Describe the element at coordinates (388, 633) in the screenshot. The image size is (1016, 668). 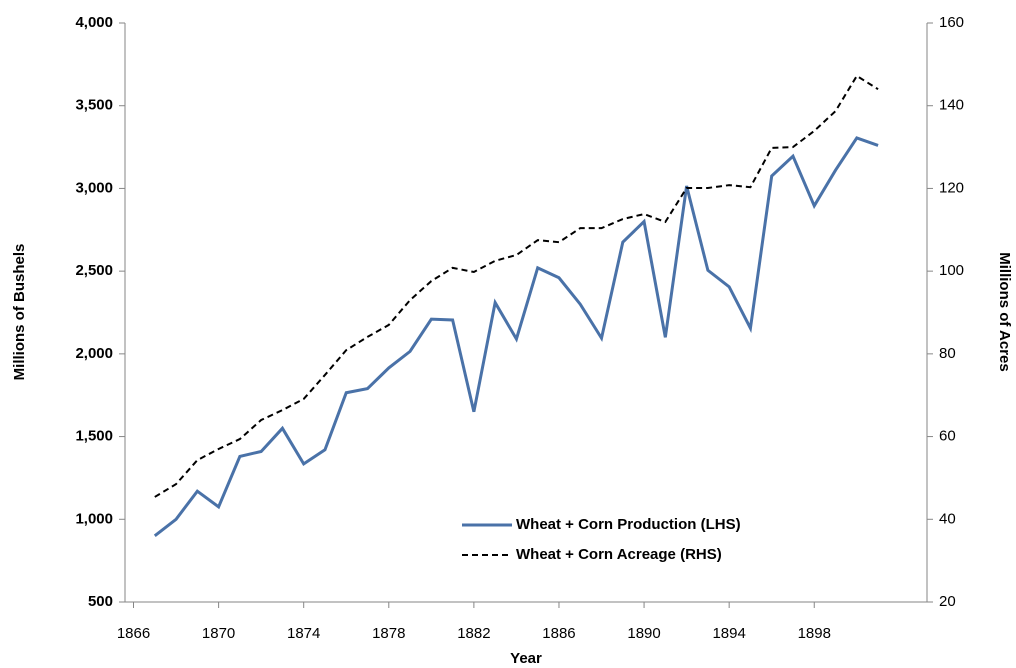
I see `x-tick-label: 1878` at that location.